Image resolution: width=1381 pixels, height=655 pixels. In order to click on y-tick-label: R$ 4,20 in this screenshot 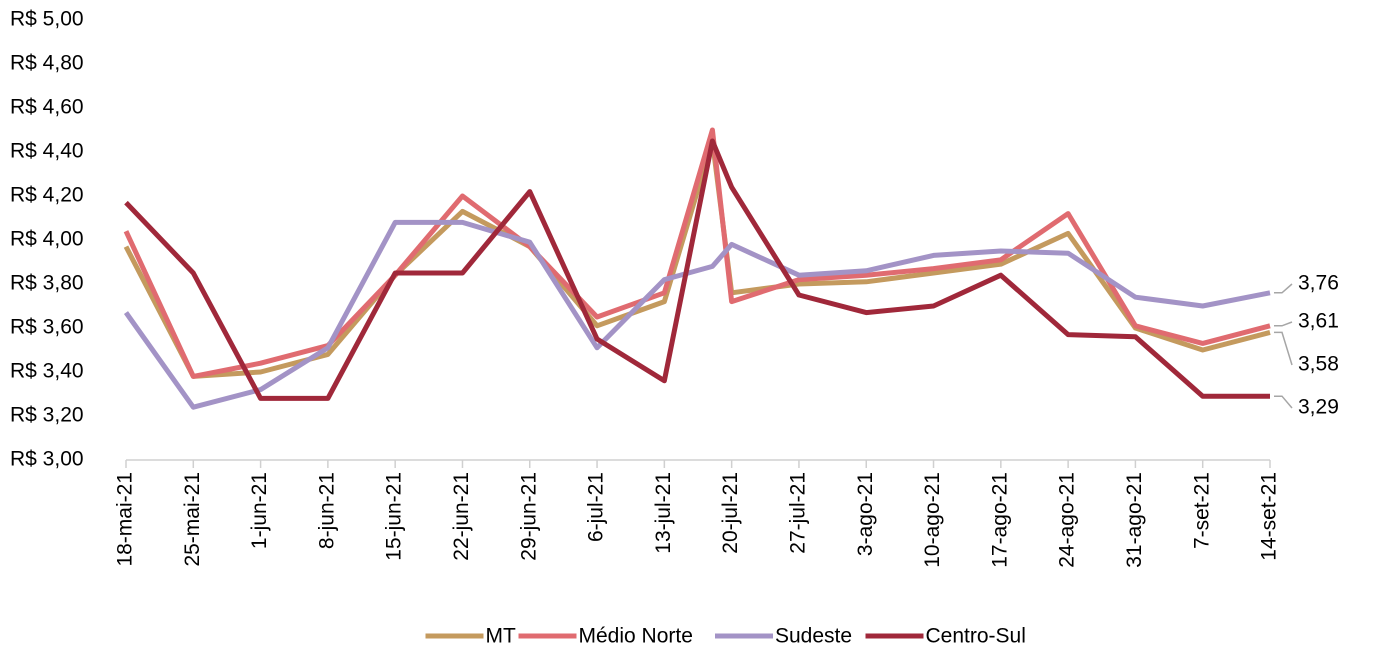, I will do `click(47, 195)`.